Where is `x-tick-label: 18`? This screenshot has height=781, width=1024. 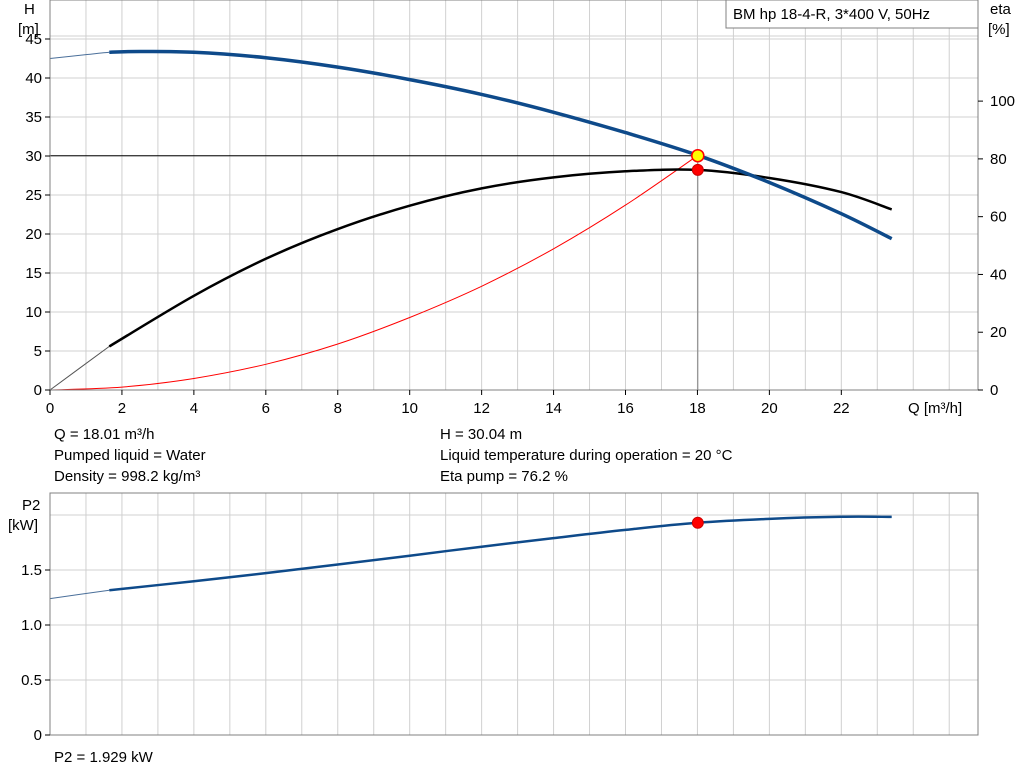 x-tick-label: 18 is located at coordinates (697, 408).